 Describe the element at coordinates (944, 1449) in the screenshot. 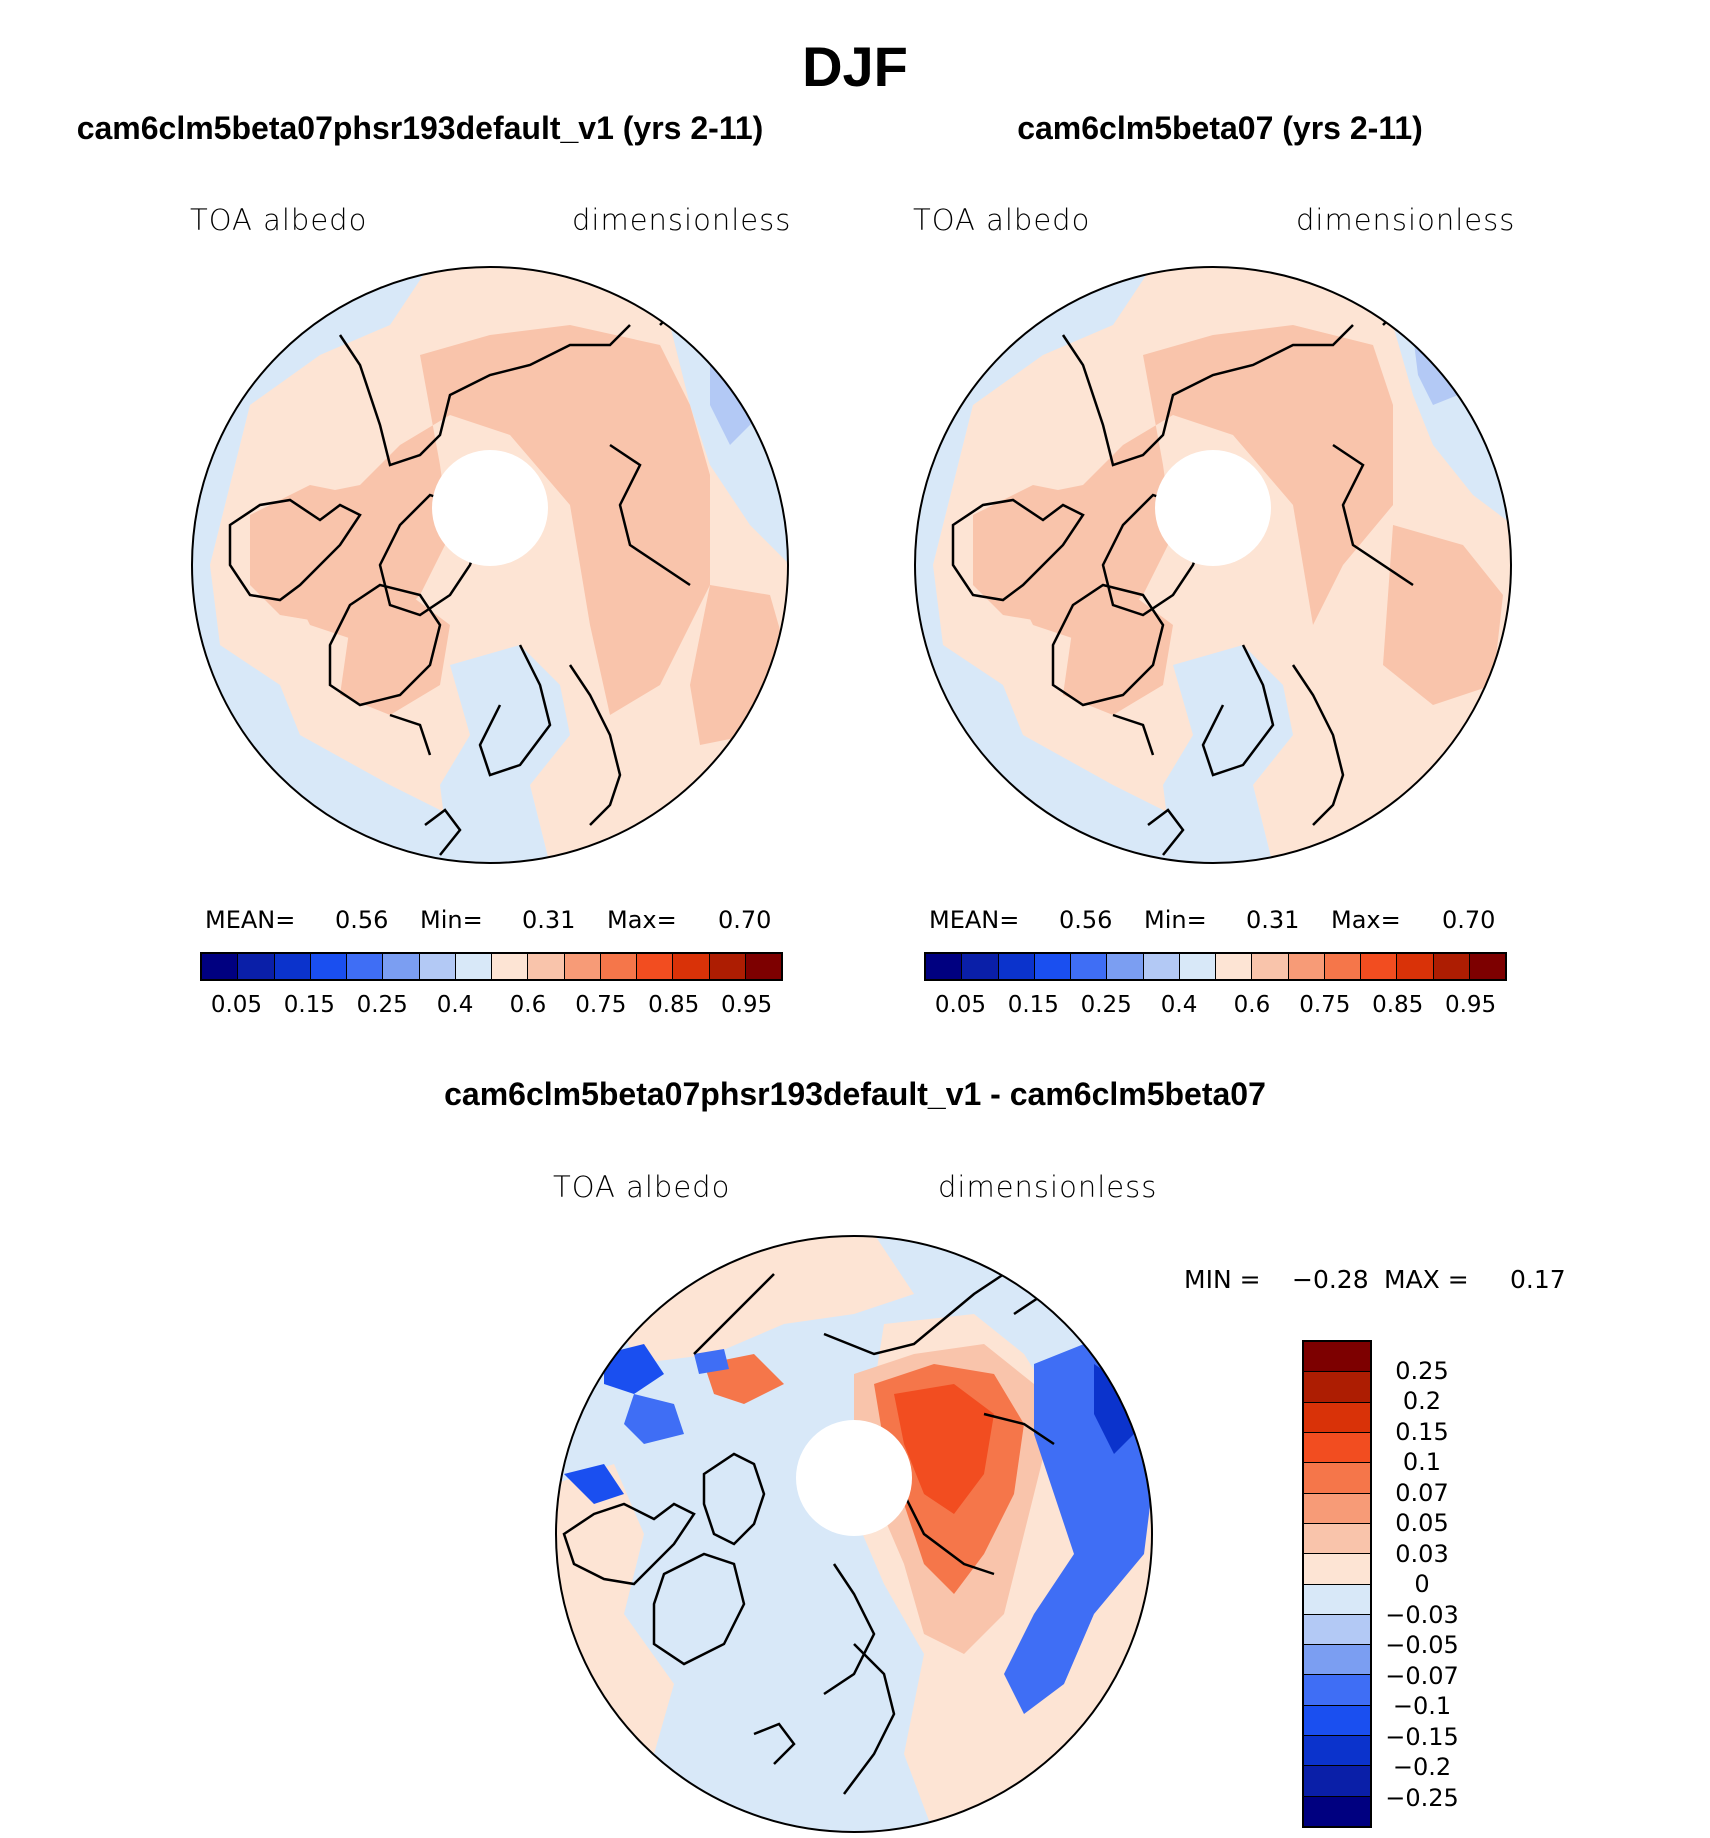

I see `diff-red-core` at that location.